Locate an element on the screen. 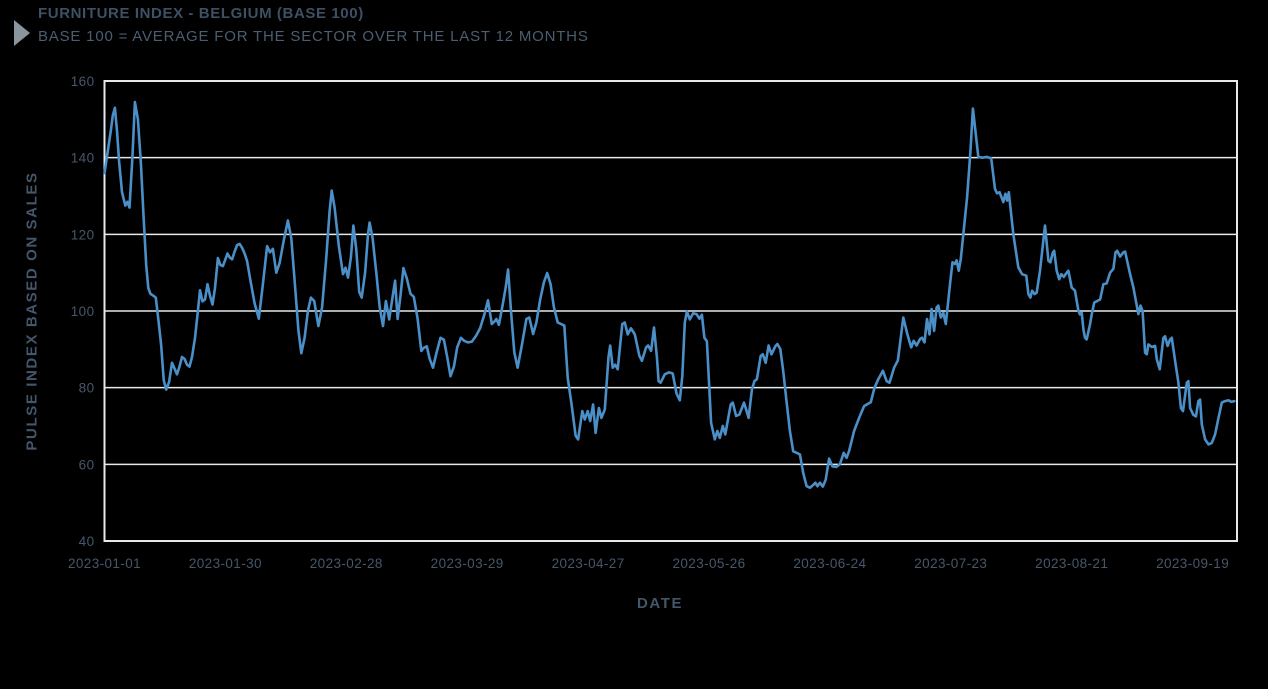 The height and width of the screenshot is (689, 1268). x-tick-2023-02-28: 2023-02-28 is located at coordinates (346, 563).